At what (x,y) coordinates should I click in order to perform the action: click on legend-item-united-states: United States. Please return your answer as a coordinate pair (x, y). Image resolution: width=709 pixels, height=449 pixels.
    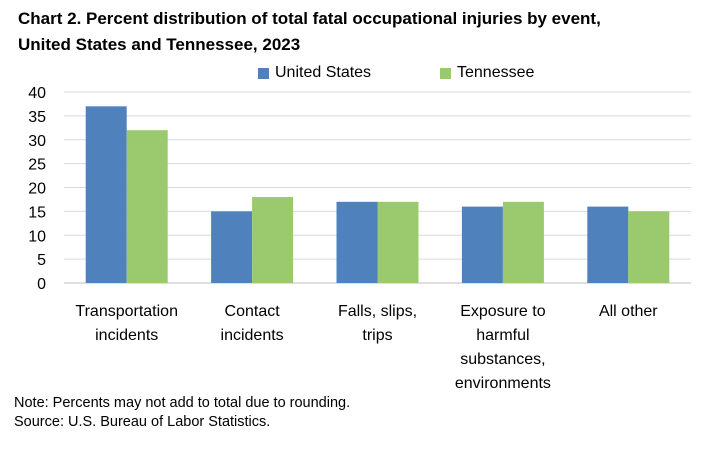
    Looking at the image, I should click on (314, 73).